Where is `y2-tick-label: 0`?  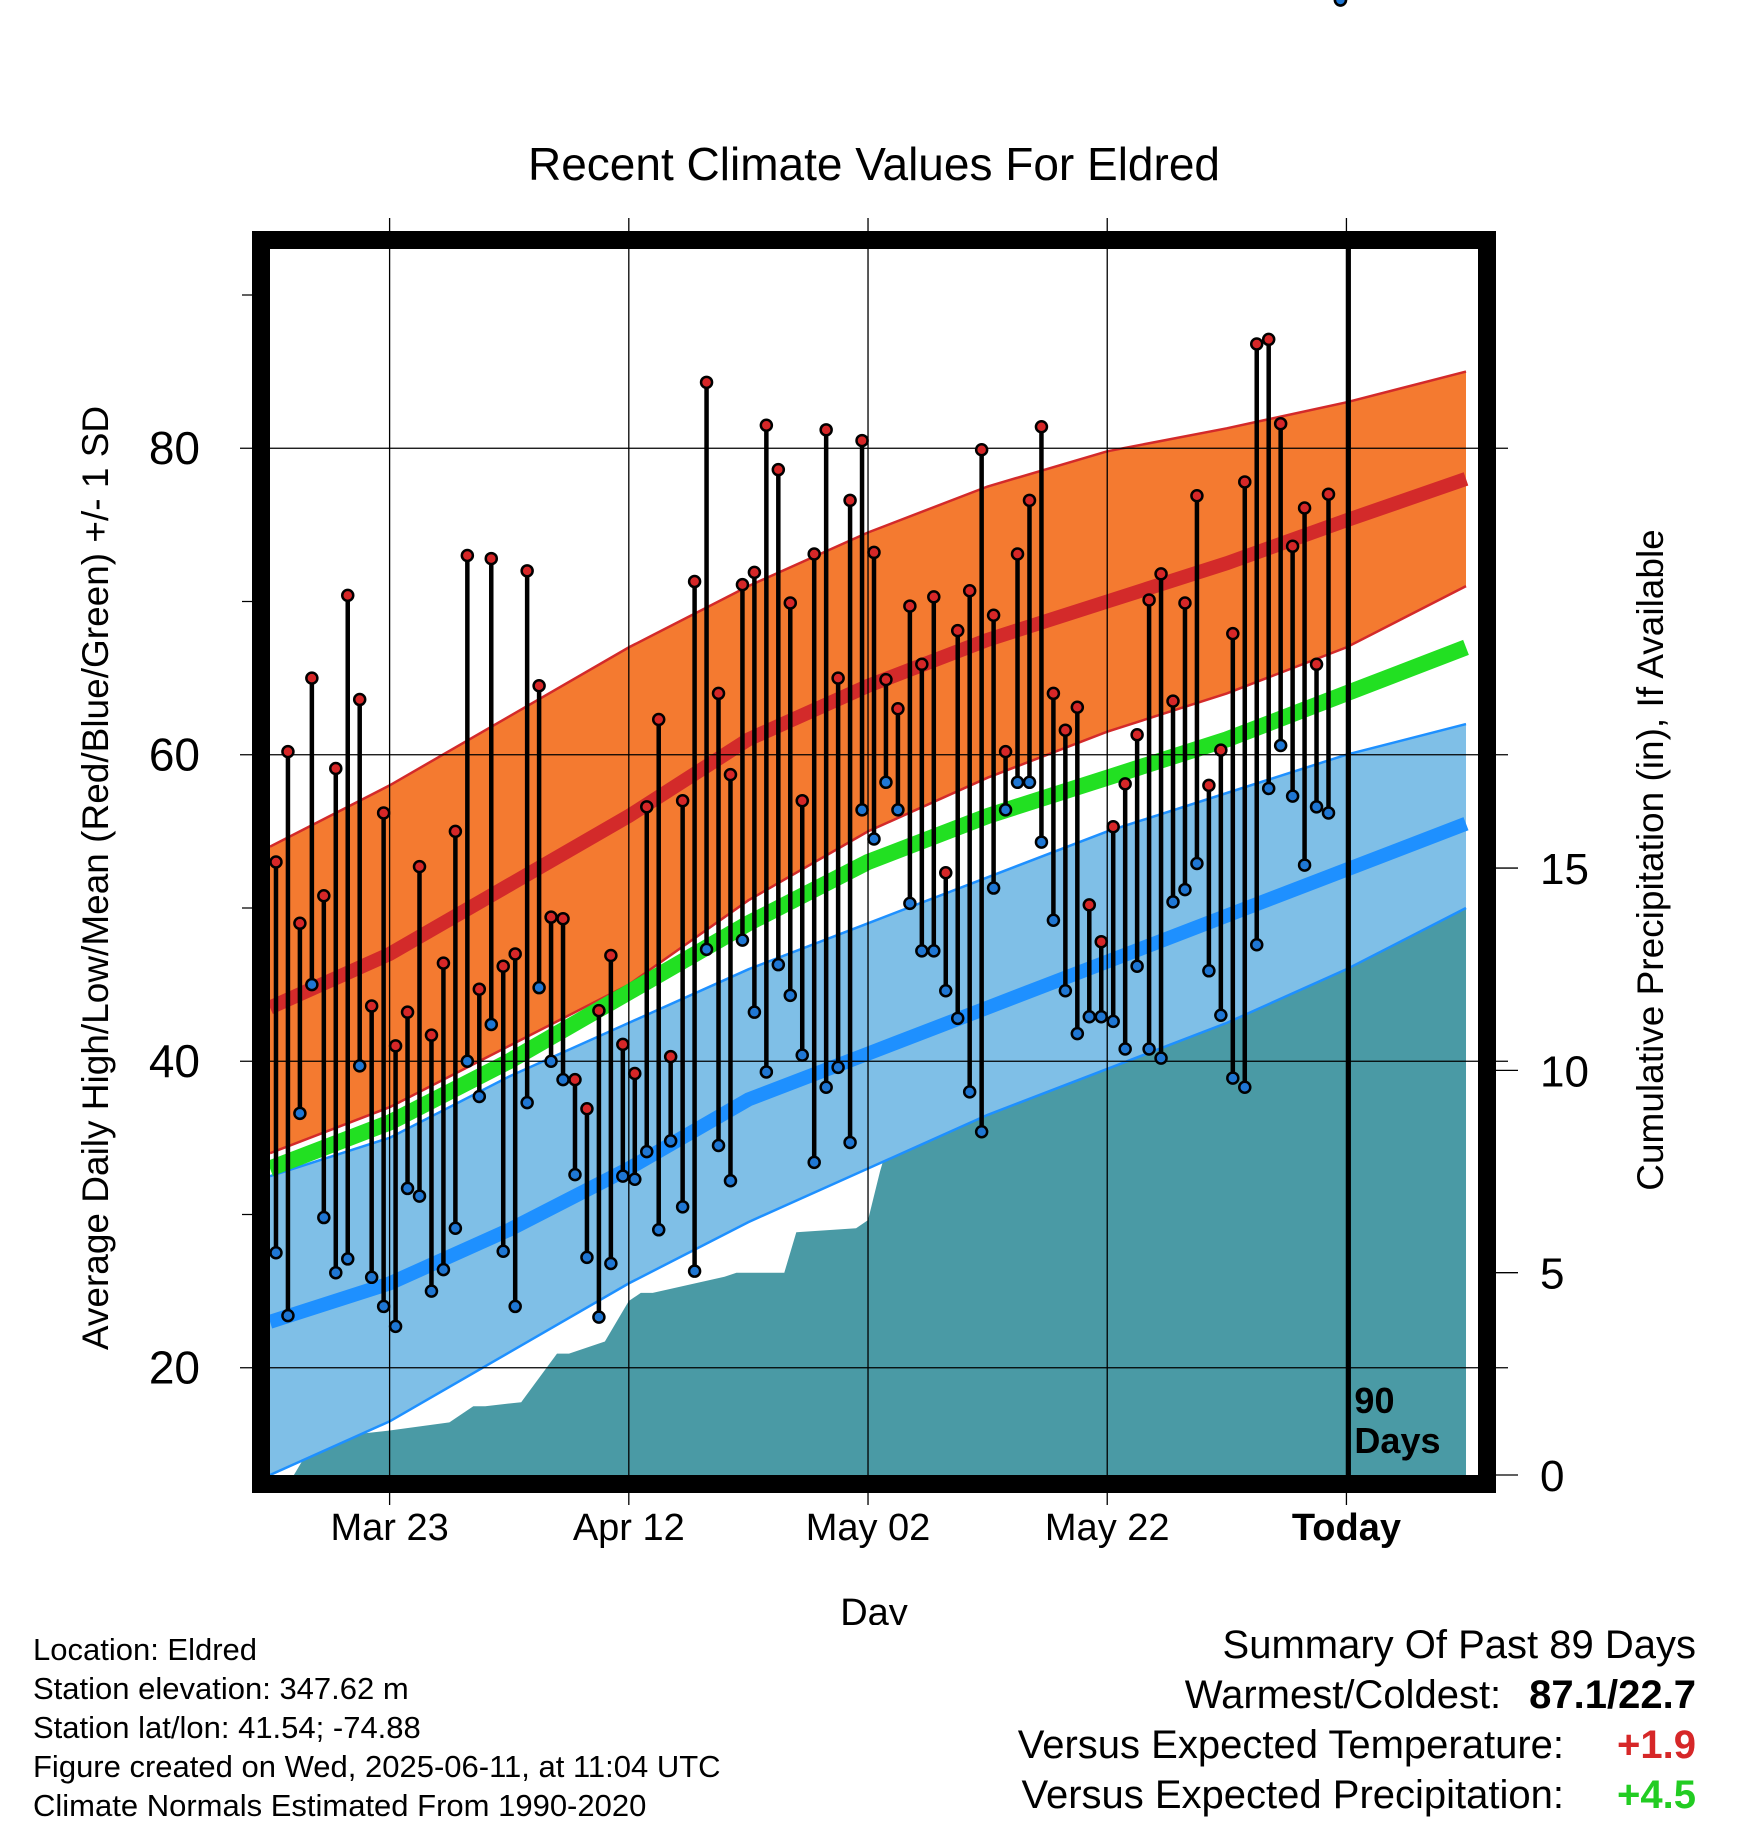
y2-tick-label: 0 is located at coordinates (1552, 1476).